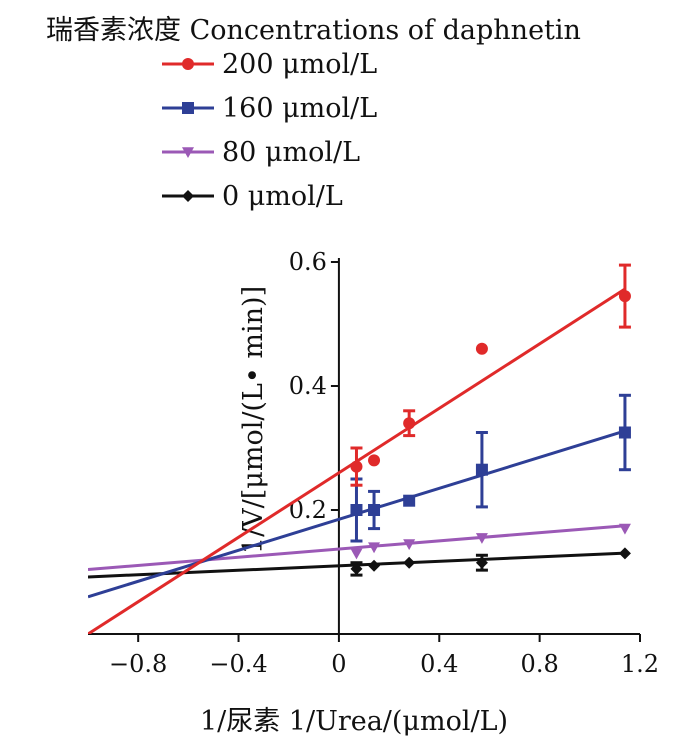 The height and width of the screenshot is (752, 700). Describe the element at coordinates (540, 664) in the screenshot. I see `x-tick-label: 0.8` at that location.